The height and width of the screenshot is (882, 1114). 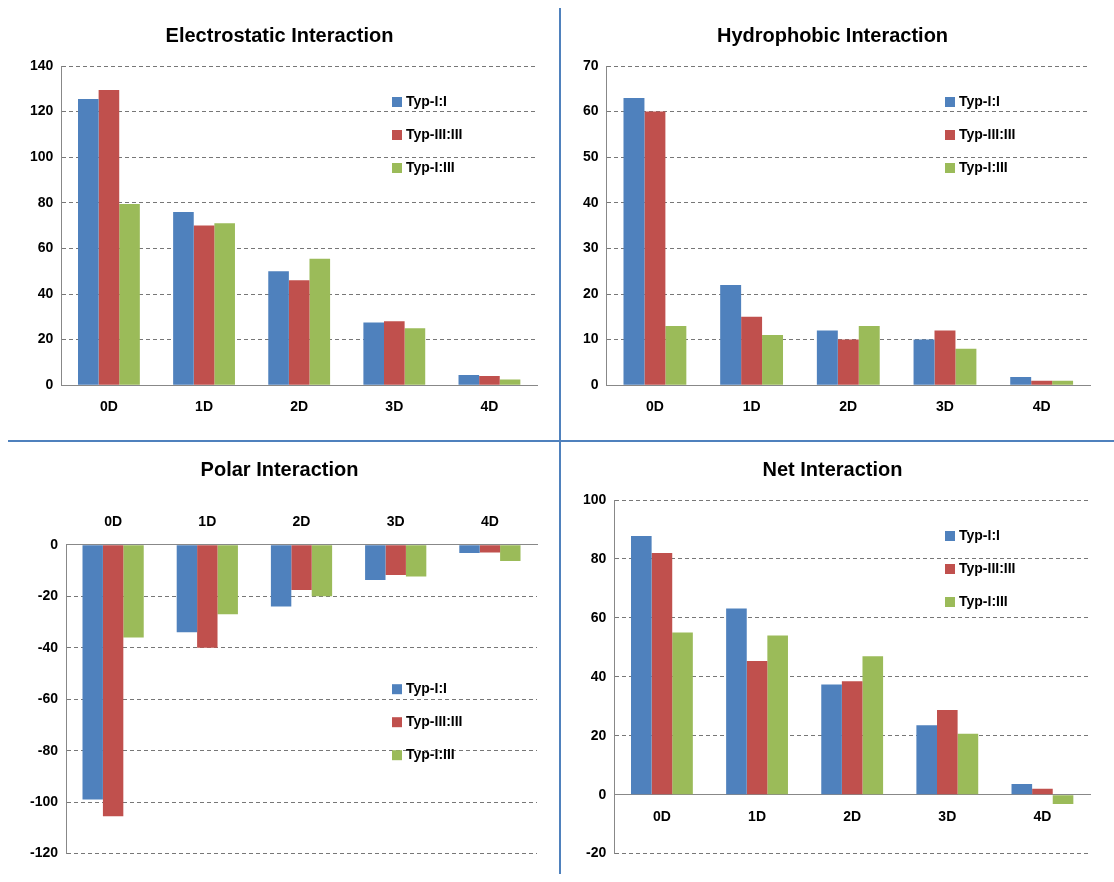 I want to click on y-tick-label: 140, so click(x=42, y=64).